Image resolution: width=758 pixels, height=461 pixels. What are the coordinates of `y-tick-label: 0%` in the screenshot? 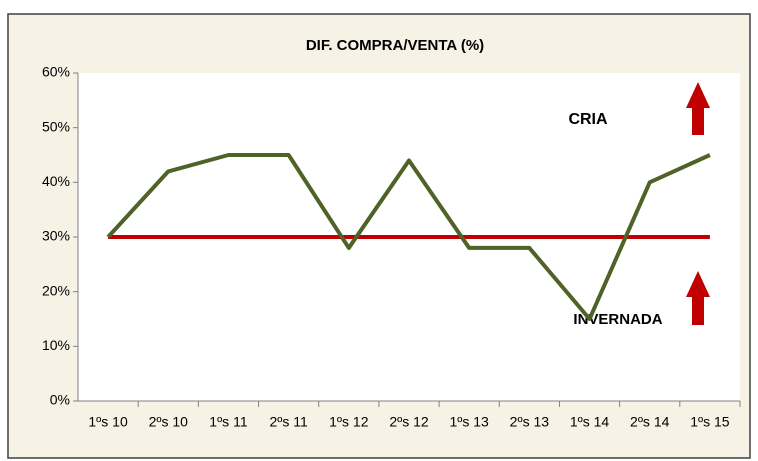 It's located at (60, 400).